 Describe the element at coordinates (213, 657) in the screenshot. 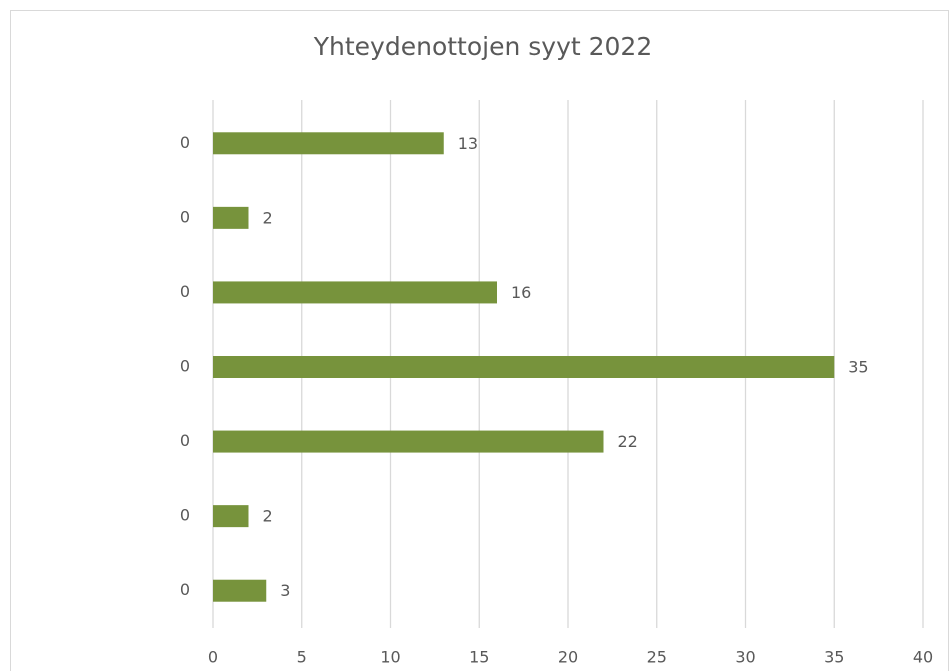

I see `x-tick-label: 0` at that location.